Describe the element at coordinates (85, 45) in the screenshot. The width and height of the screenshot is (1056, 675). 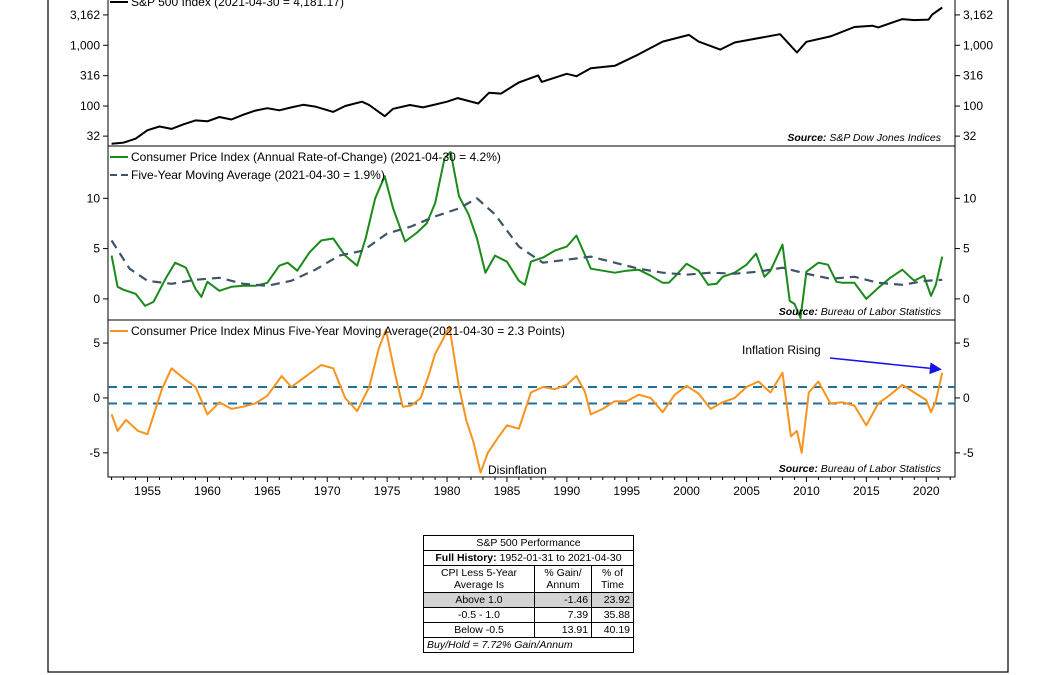
I see `y-tick-label-left: 1,000` at that location.